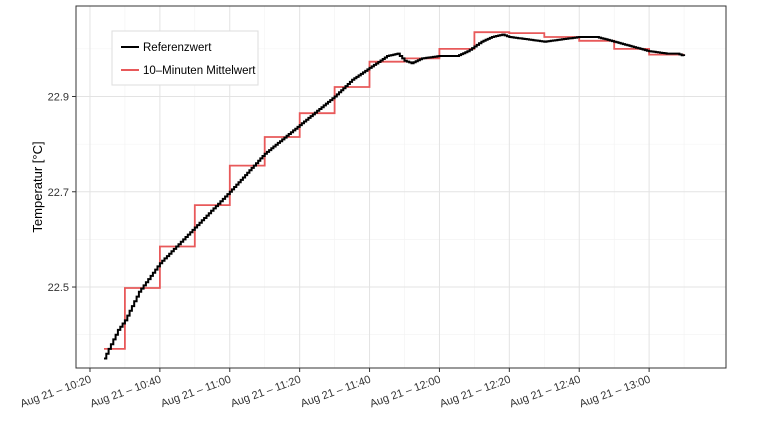 The width and height of the screenshot is (760, 440). What do you see at coordinates (37, 186) in the screenshot?
I see `y-axis-title: Temperatur [°C]` at bounding box center [37, 186].